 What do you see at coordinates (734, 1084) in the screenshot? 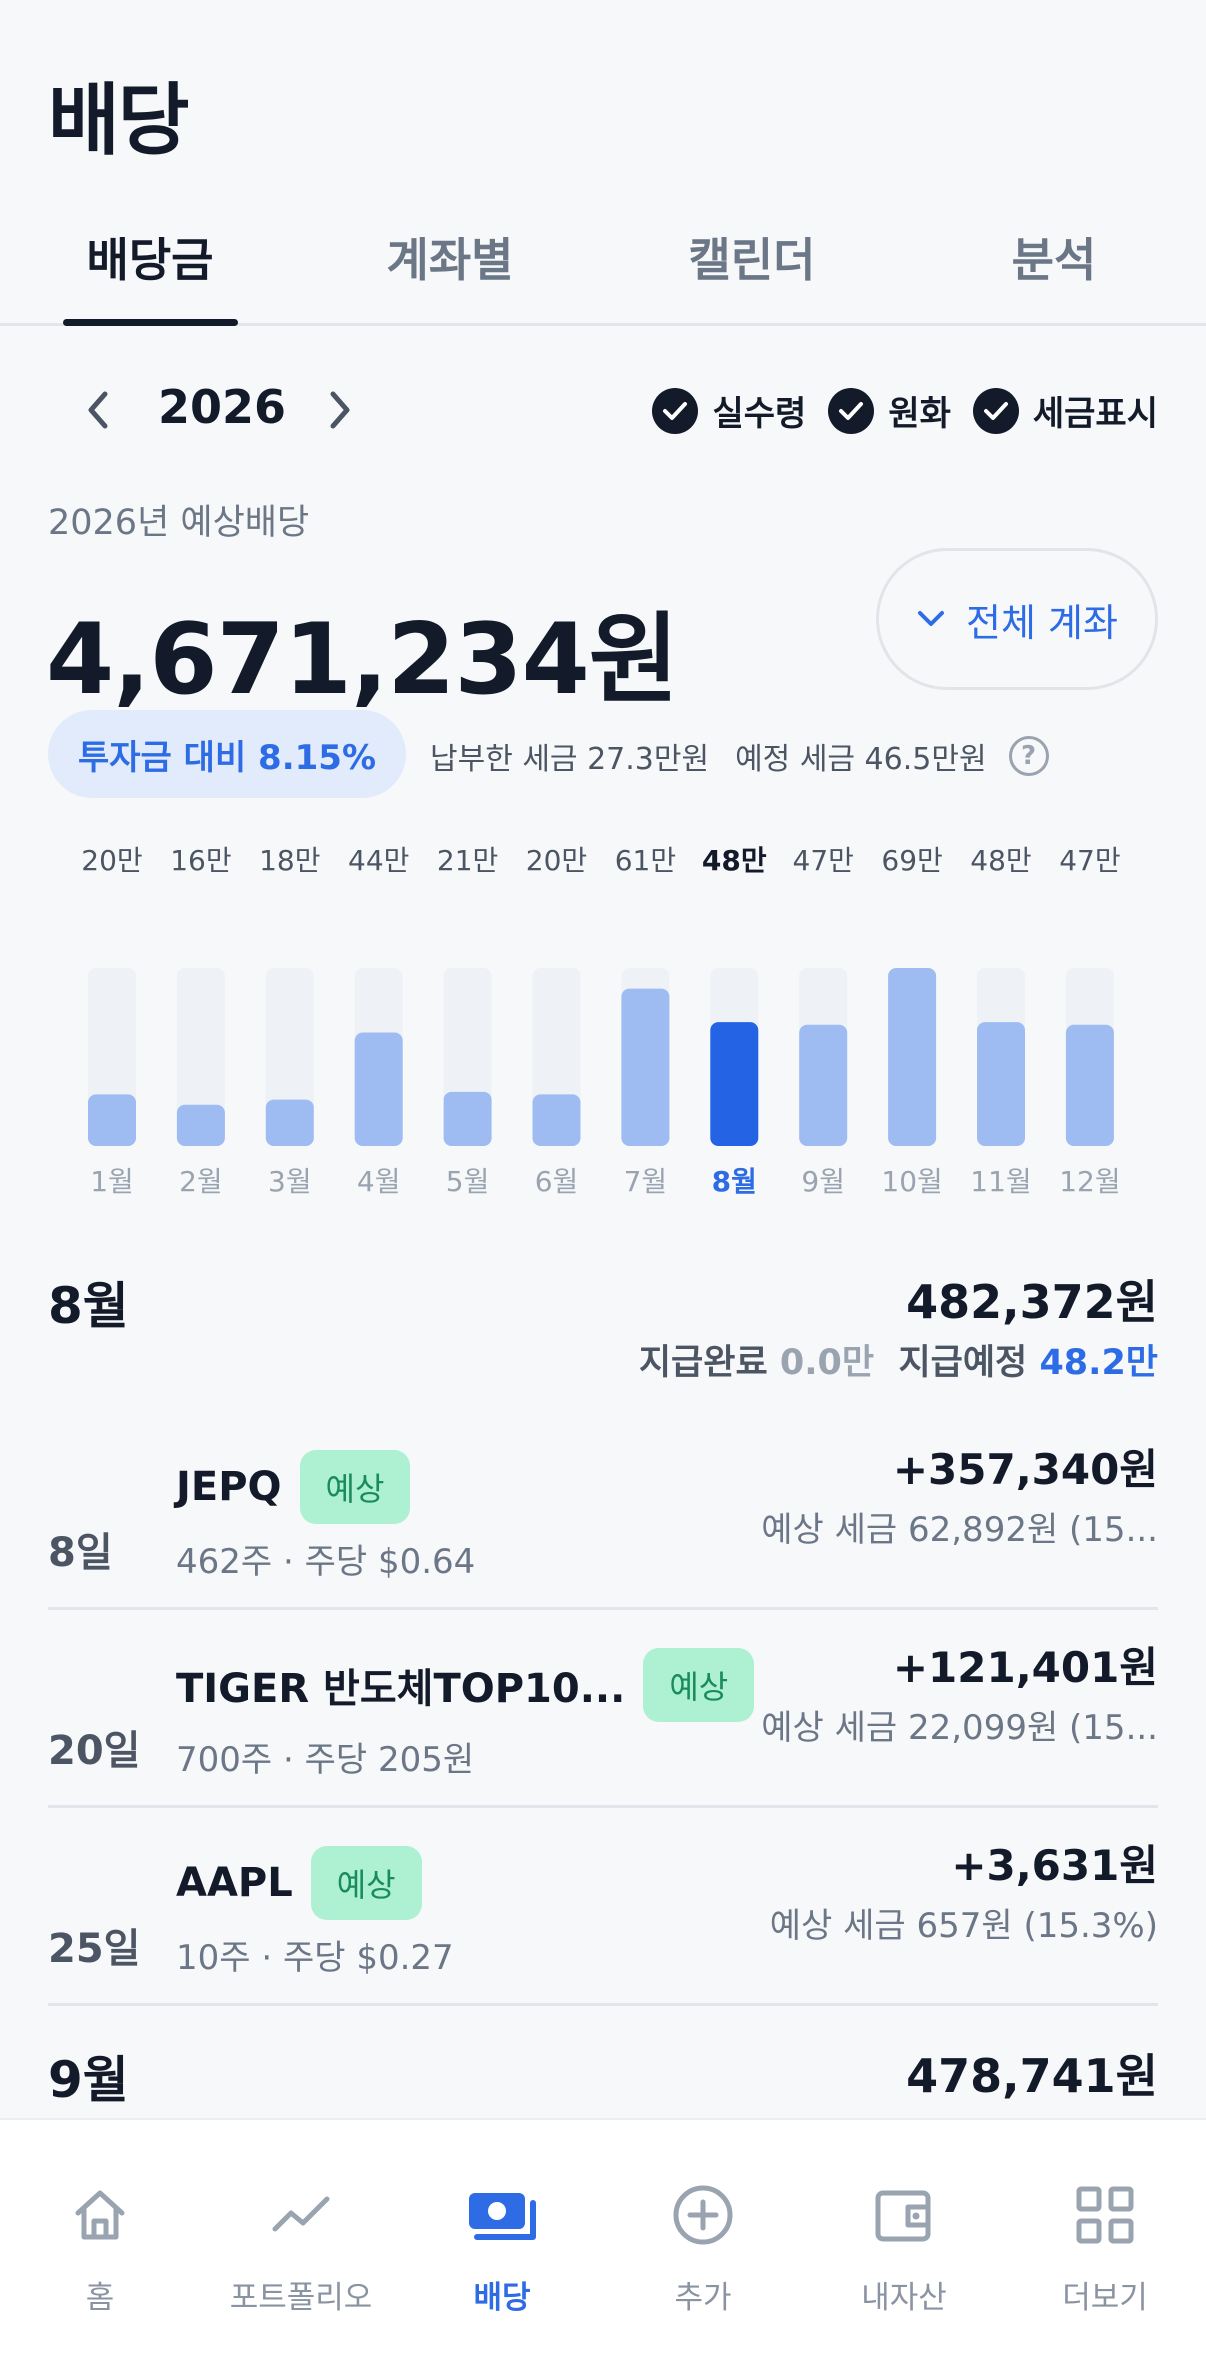
I see `bar-8월` at bounding box center [734, 1084].